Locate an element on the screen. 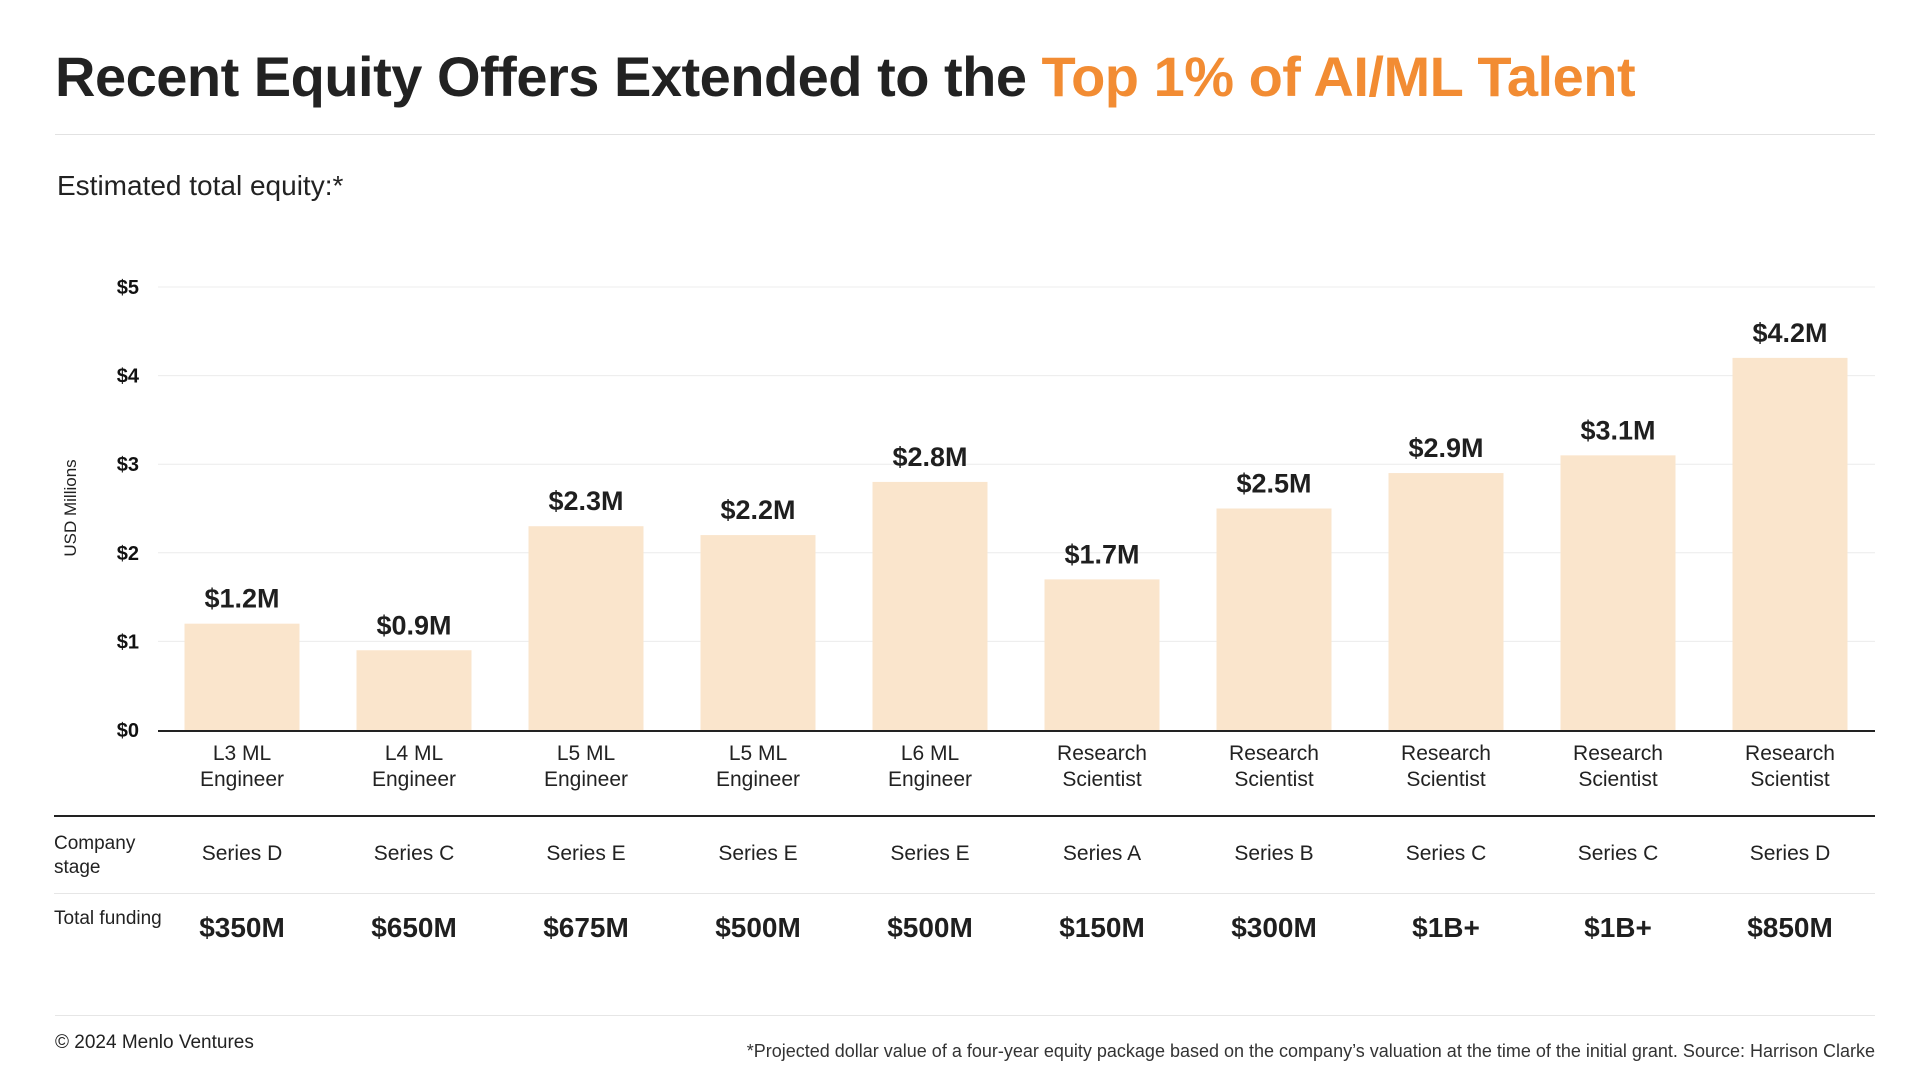 The height and width of the screenshot is (1080, 1920). data-label: $2.8M is located at coordinates (929, 457).